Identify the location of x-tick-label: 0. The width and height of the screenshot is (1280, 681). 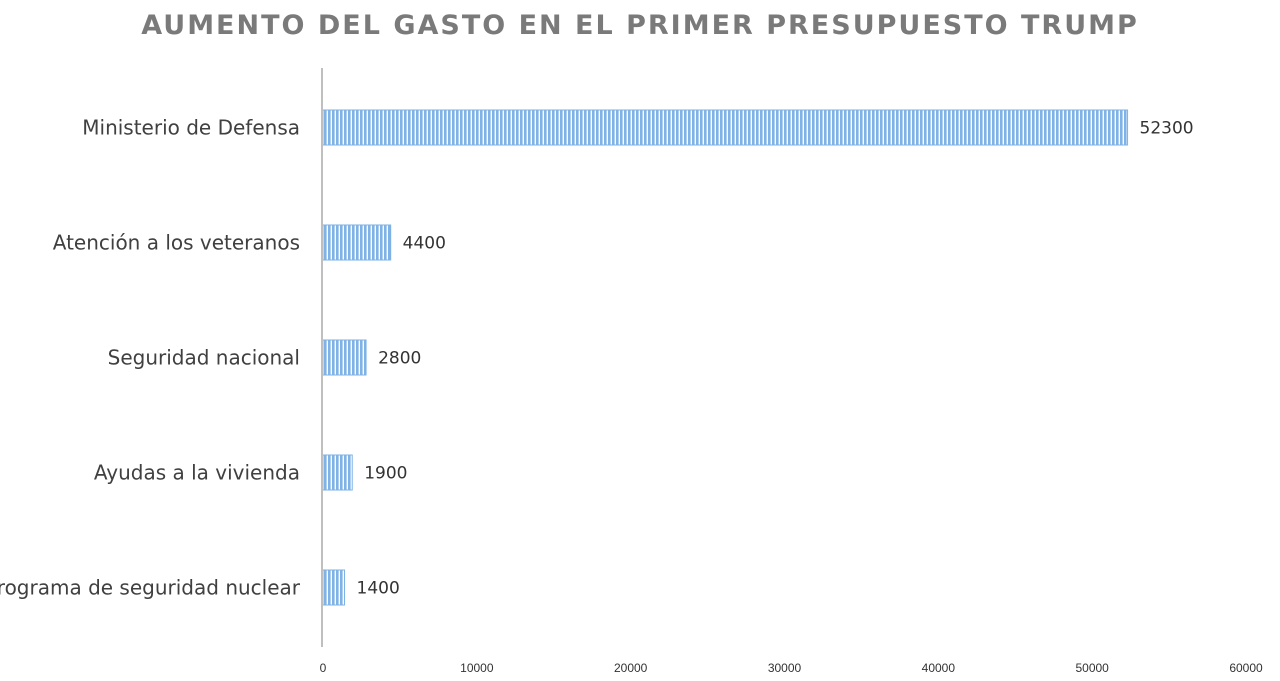
(323, 668).